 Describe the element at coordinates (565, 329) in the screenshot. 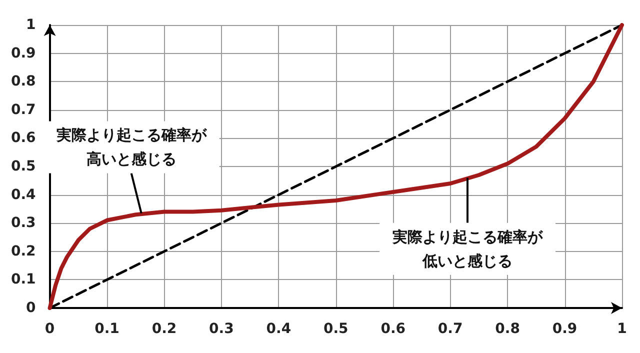

I see `x-tick-label: 0.9` at that location.